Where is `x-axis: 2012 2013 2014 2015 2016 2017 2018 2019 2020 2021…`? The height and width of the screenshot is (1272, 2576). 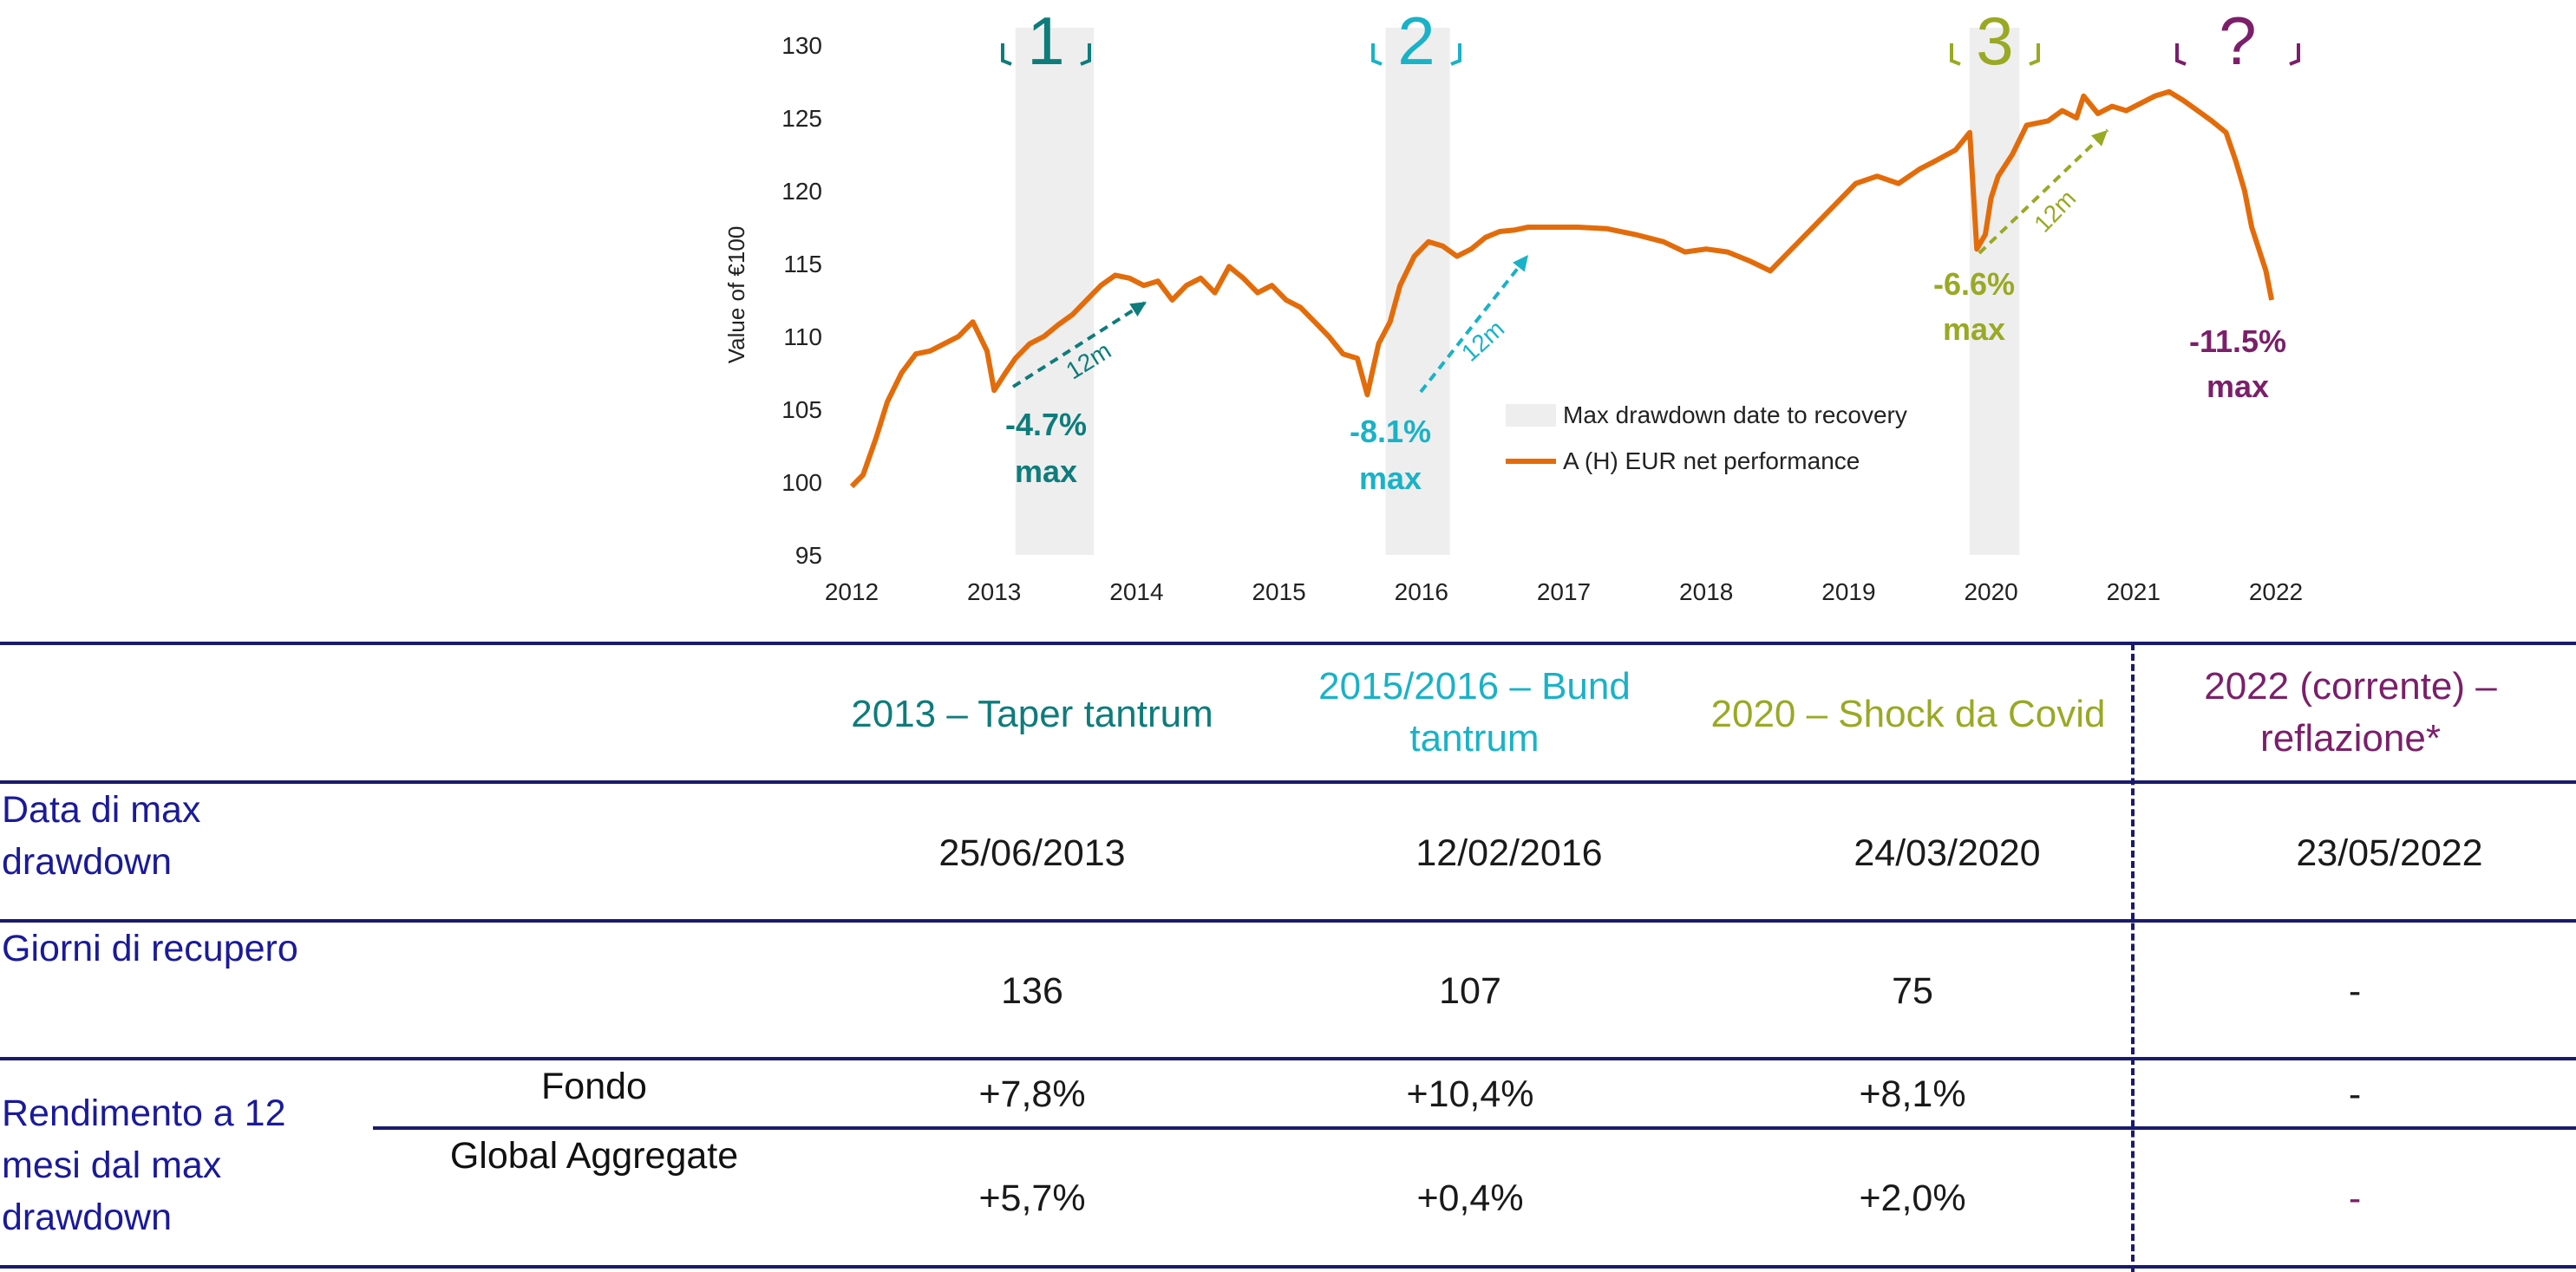 x-axis: 2012 2013 2014 2015 2016 2017 2018 2019 2020 2021… is located at coordinates (1564, 591).